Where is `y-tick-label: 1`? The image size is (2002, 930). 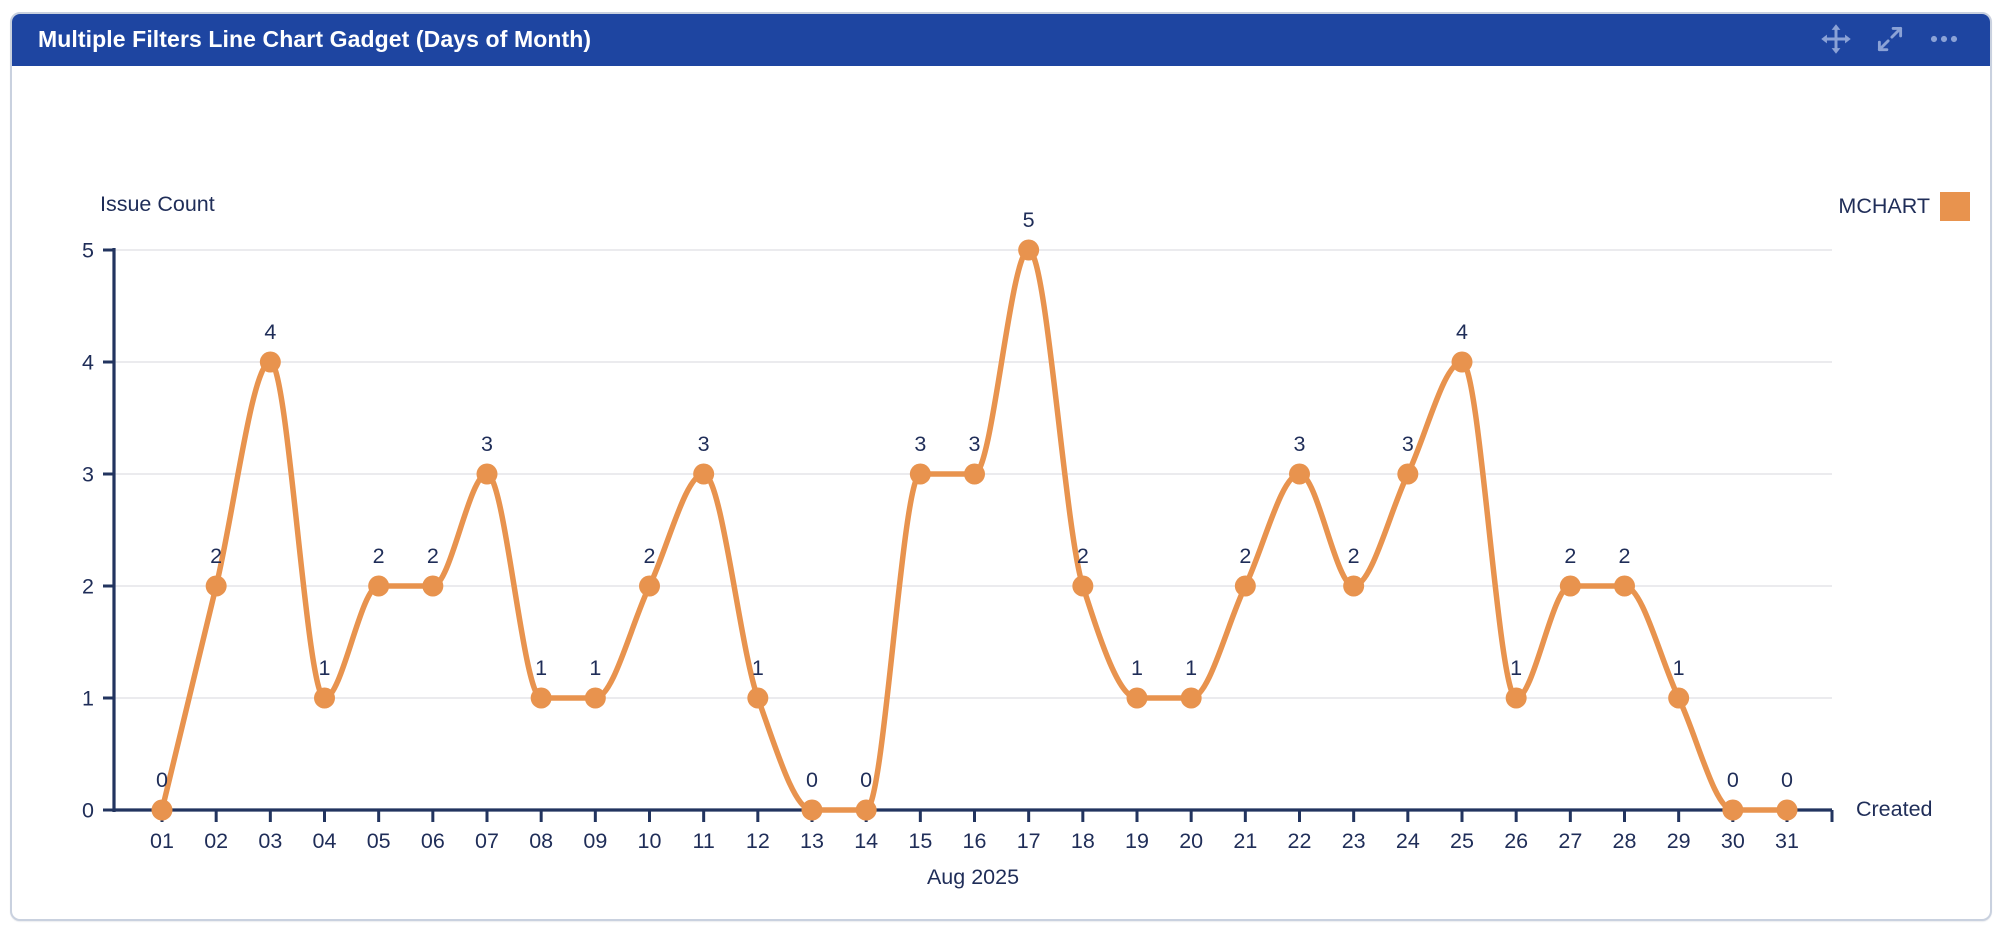
y-tick-label: 1 is located at coordinates (88, 699).